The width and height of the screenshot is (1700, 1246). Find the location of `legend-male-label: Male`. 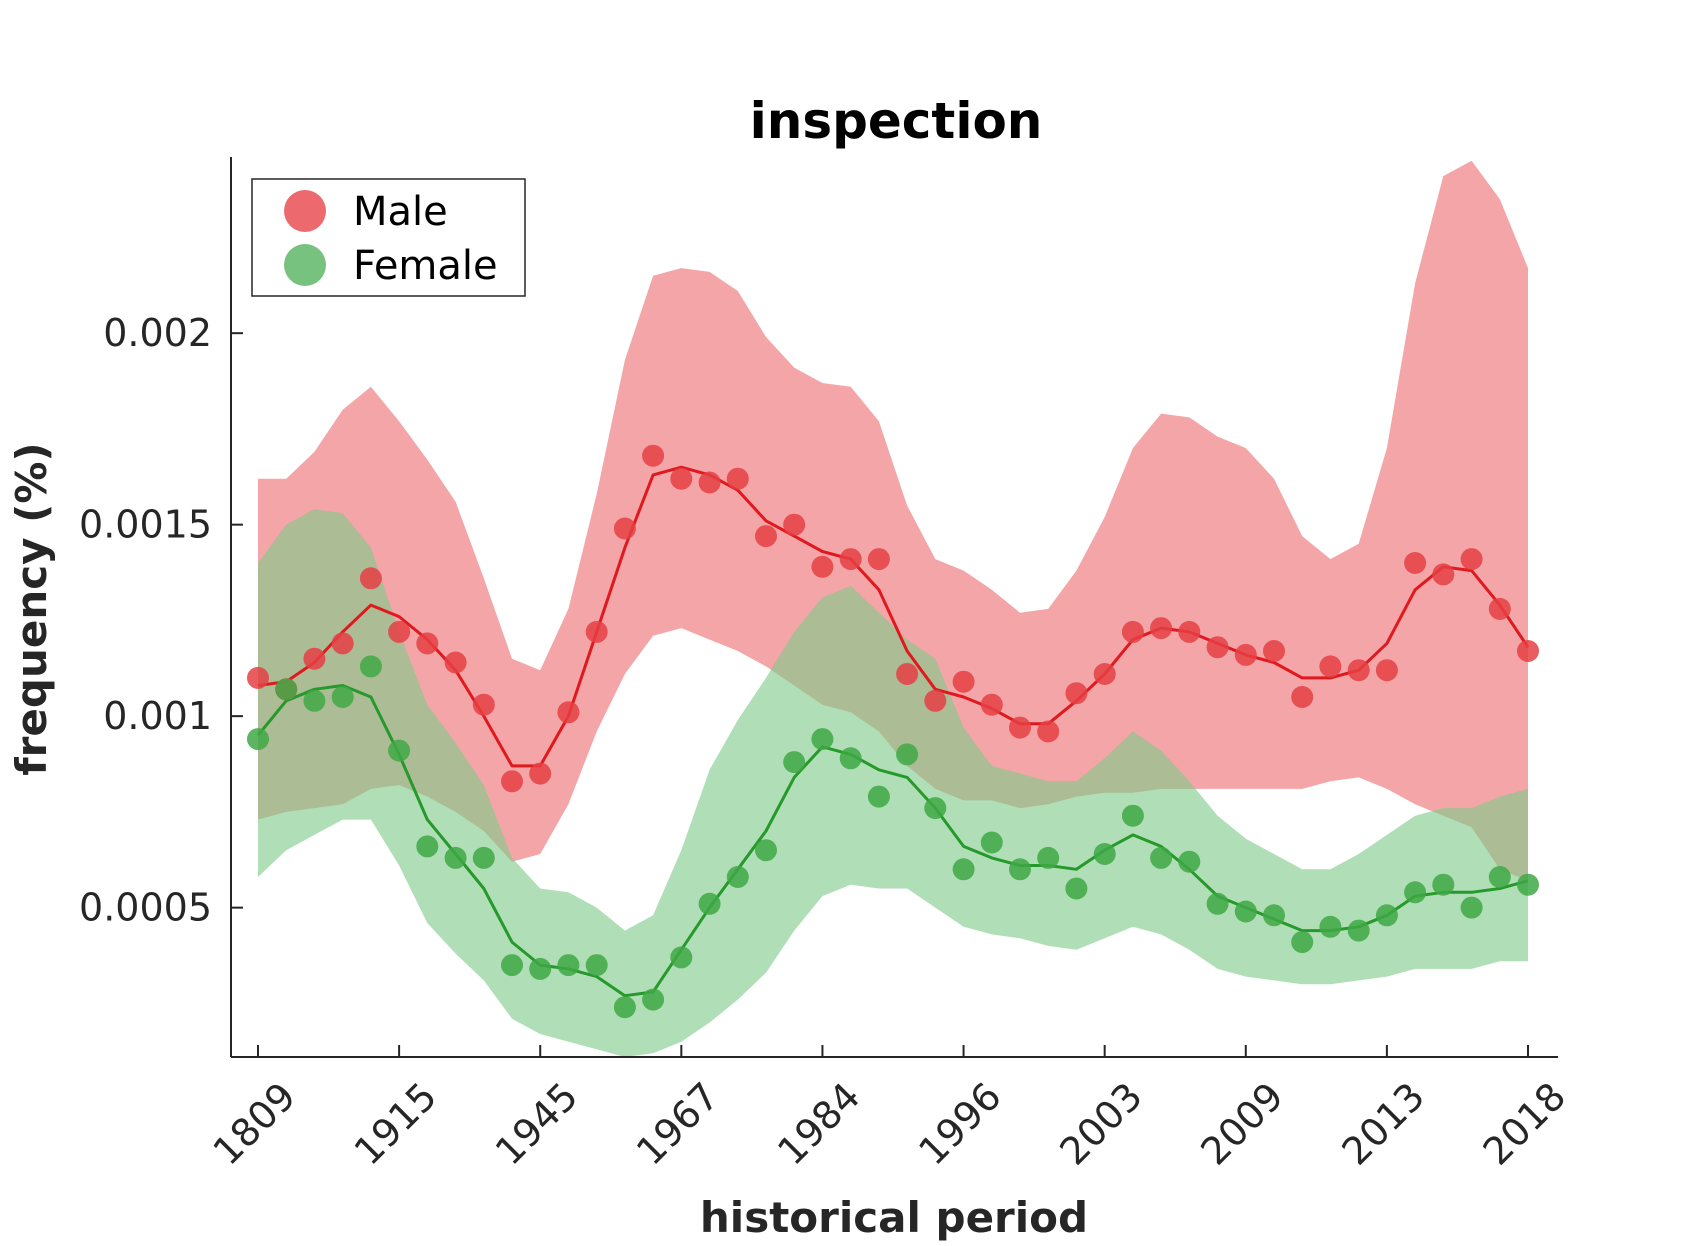

legend-male-label: Male is located at coordinates (400, 212).